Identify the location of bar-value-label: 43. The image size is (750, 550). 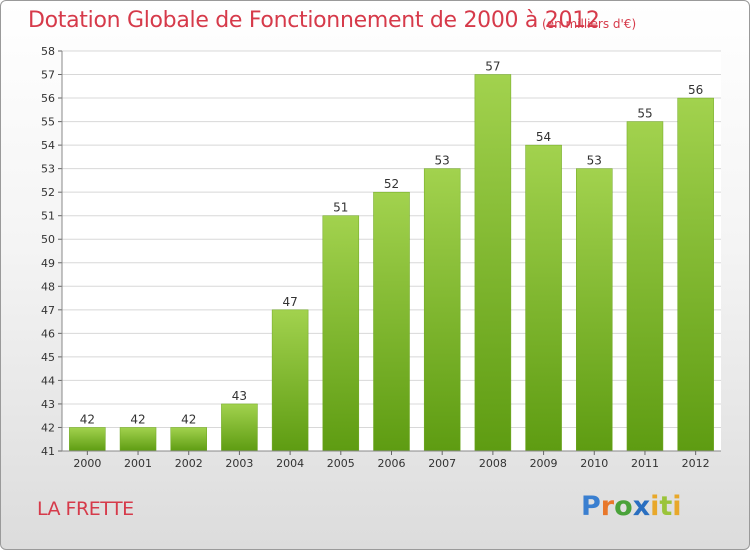
(239, 396).